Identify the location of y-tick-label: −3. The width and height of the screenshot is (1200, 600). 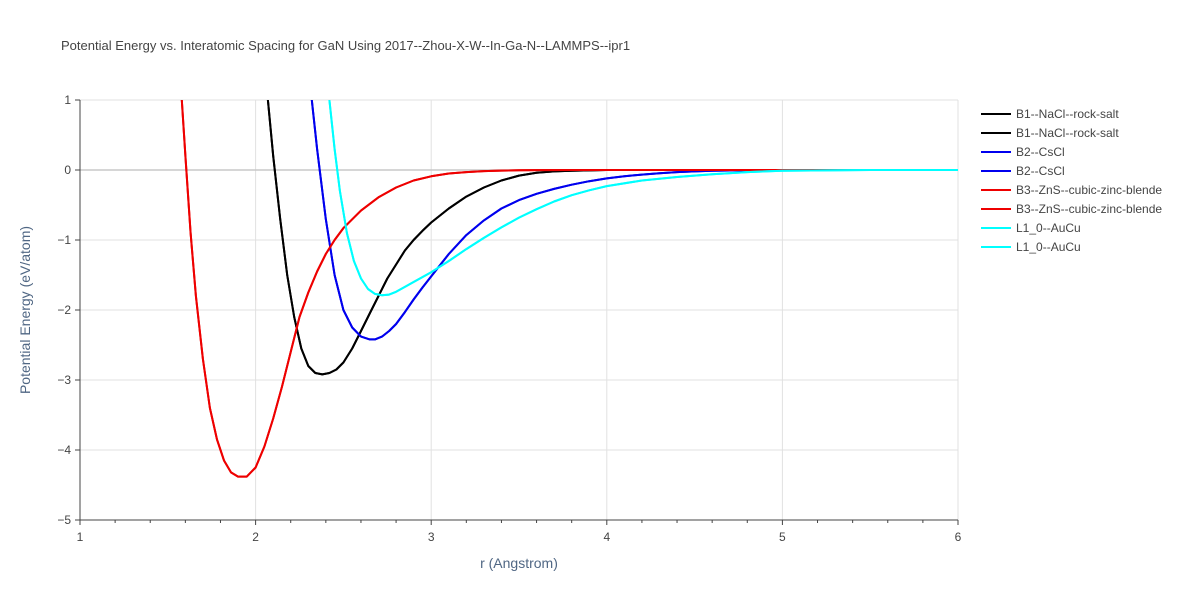
(64, 380).